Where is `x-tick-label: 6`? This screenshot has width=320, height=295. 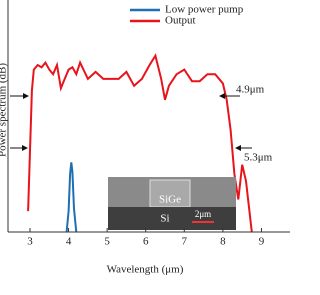 x-tick-label: 6 is located at coordinates (146, 242).